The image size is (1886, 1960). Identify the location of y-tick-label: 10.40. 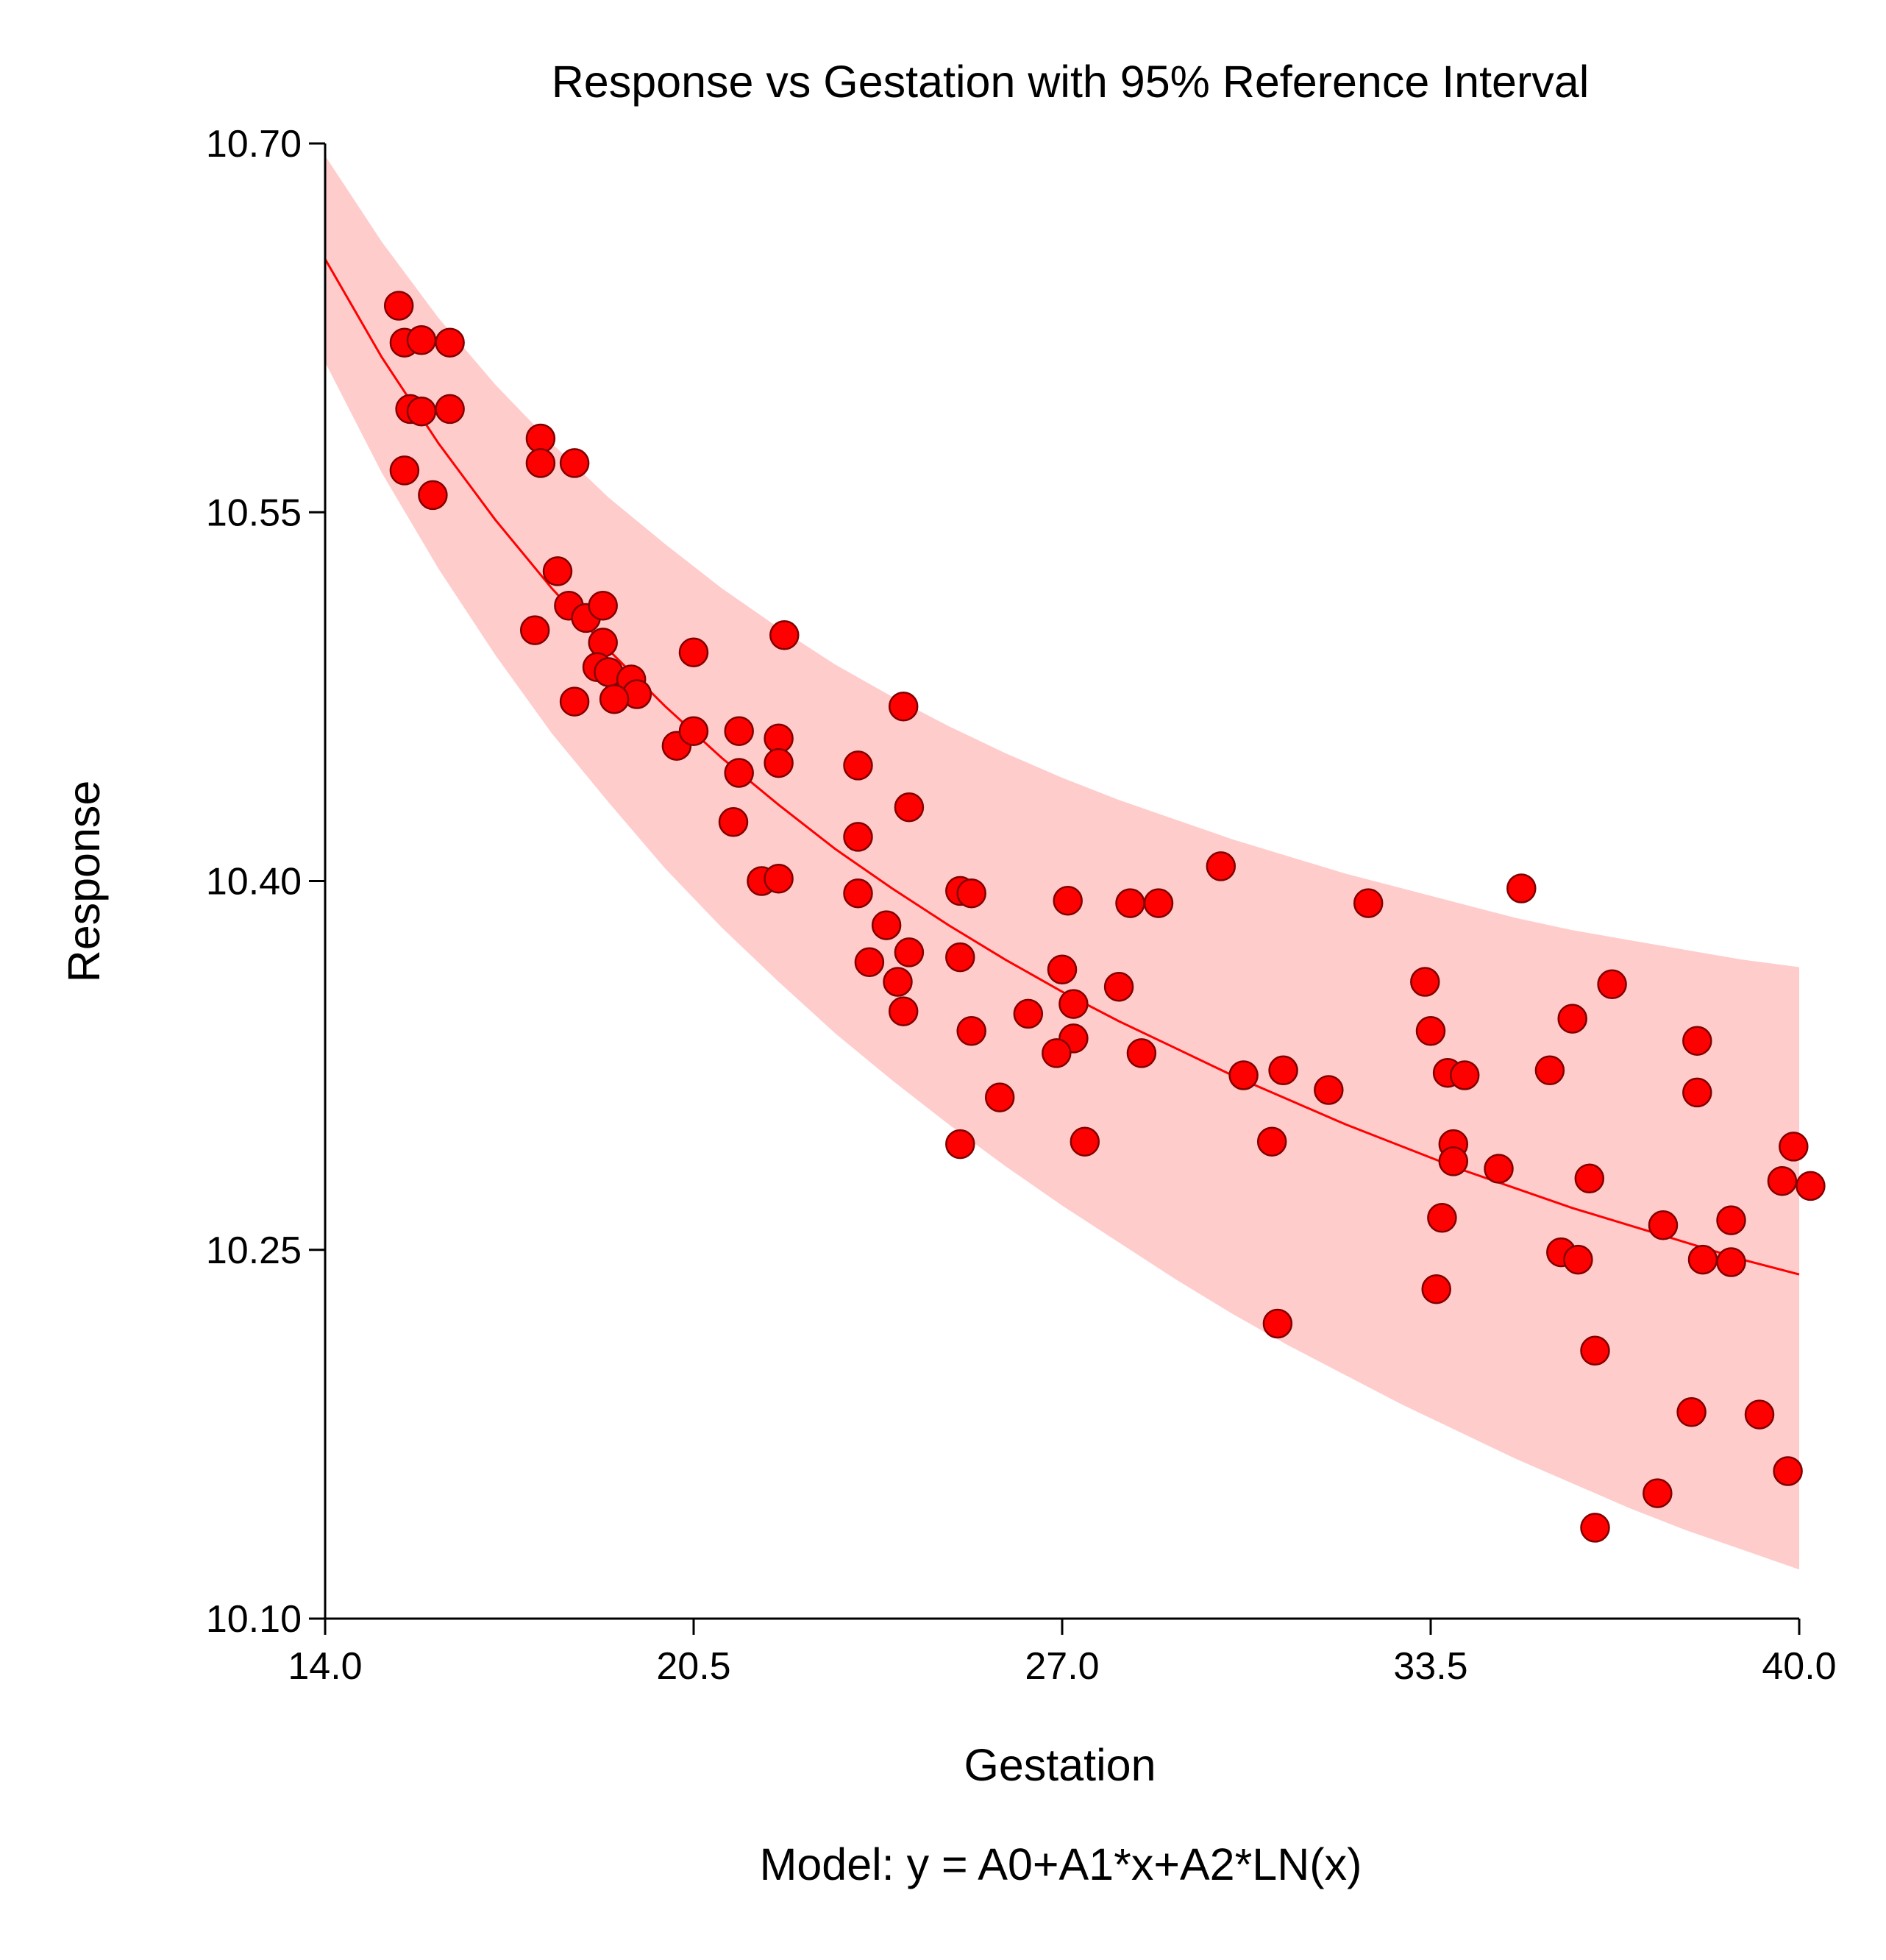
(254, 882).